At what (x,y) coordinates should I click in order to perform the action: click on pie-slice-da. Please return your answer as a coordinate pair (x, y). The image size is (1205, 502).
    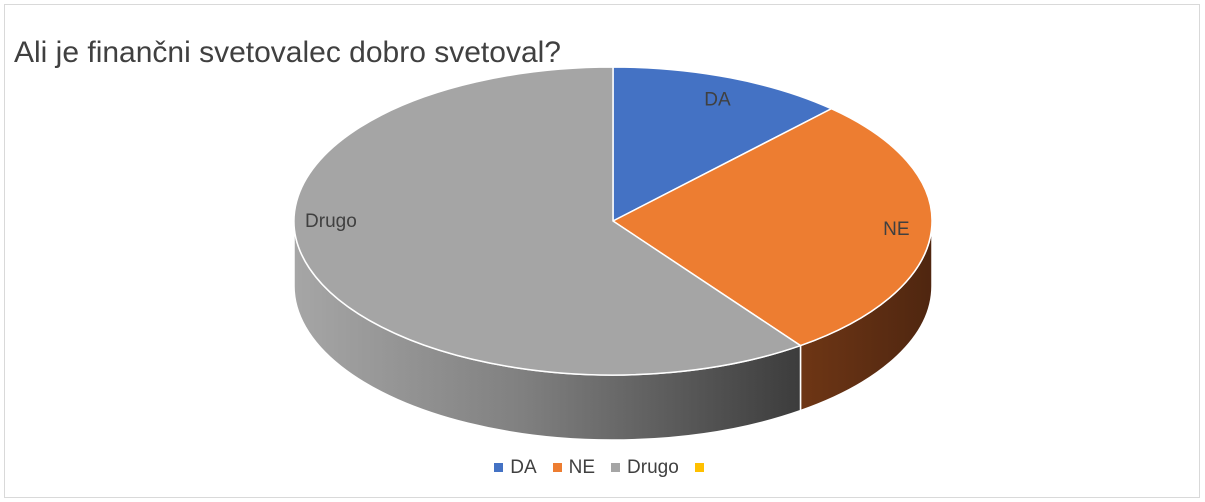
    Looking at the image, I should click on (723, 144).